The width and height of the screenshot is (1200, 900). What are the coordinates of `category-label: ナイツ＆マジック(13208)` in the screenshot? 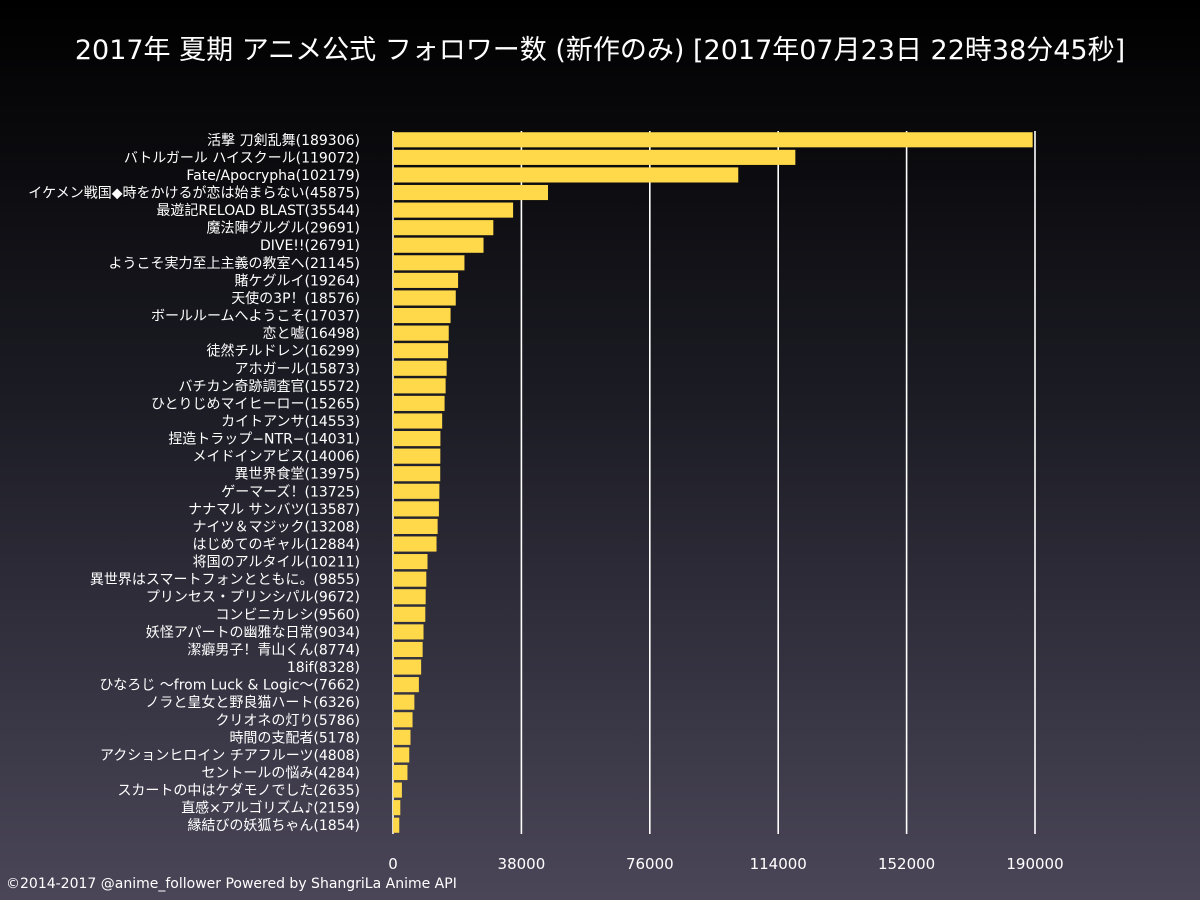 It's located at (276, 527).